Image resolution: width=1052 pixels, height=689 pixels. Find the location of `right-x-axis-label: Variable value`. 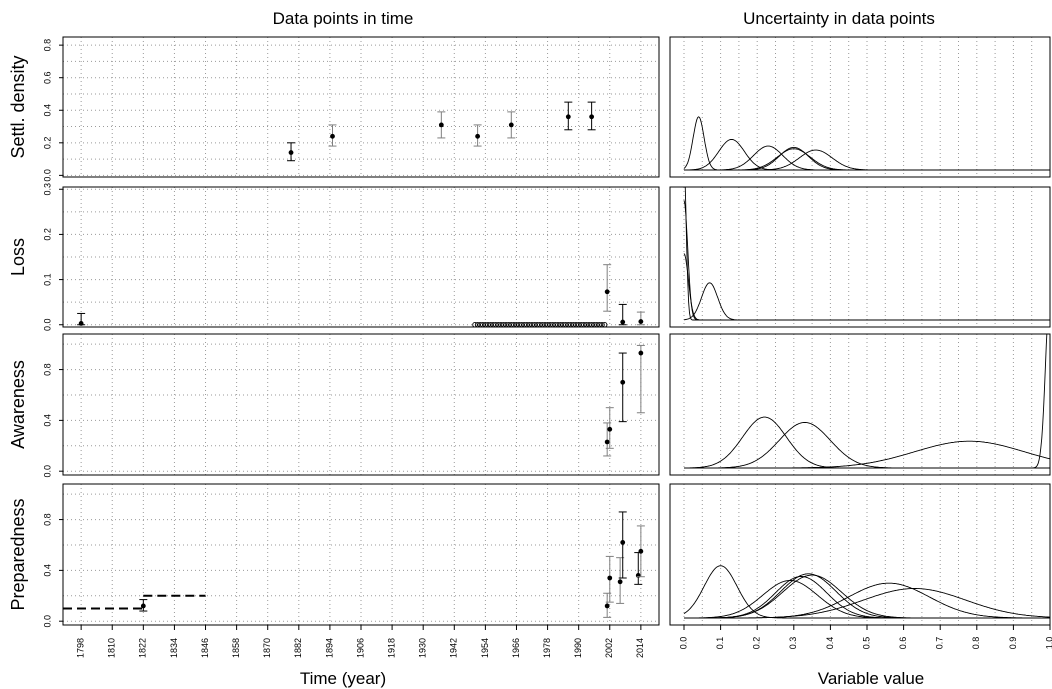

right-x-axis-label: Variable value is located at coordinates (871, 678).